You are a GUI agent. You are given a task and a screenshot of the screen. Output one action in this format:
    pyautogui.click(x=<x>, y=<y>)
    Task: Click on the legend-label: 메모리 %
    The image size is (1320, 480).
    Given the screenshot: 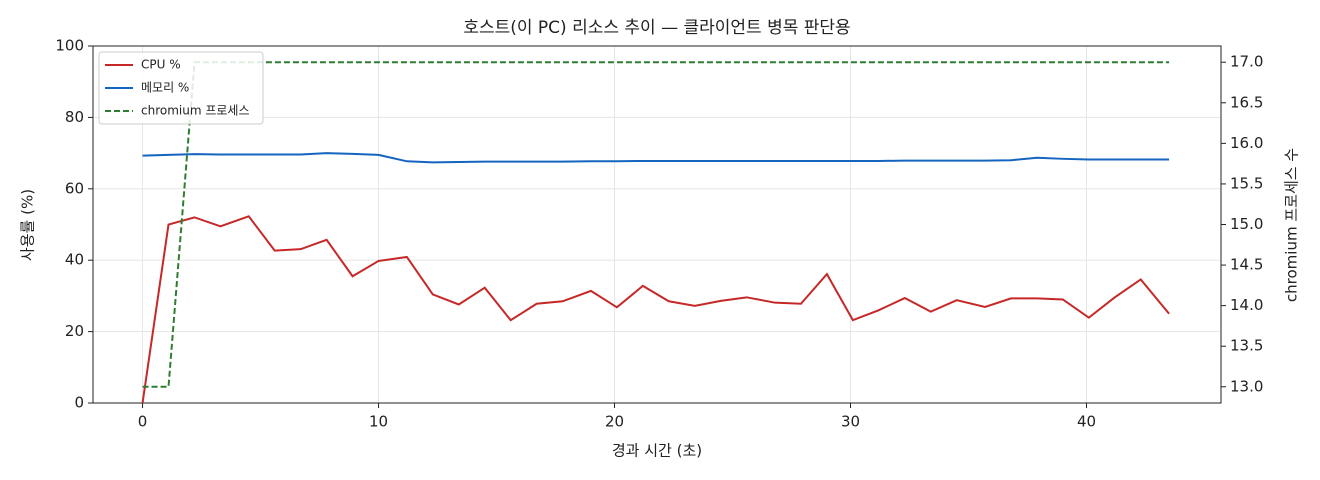 What is the action you would take?
    pyautogui.click(x=165, y=88)
    